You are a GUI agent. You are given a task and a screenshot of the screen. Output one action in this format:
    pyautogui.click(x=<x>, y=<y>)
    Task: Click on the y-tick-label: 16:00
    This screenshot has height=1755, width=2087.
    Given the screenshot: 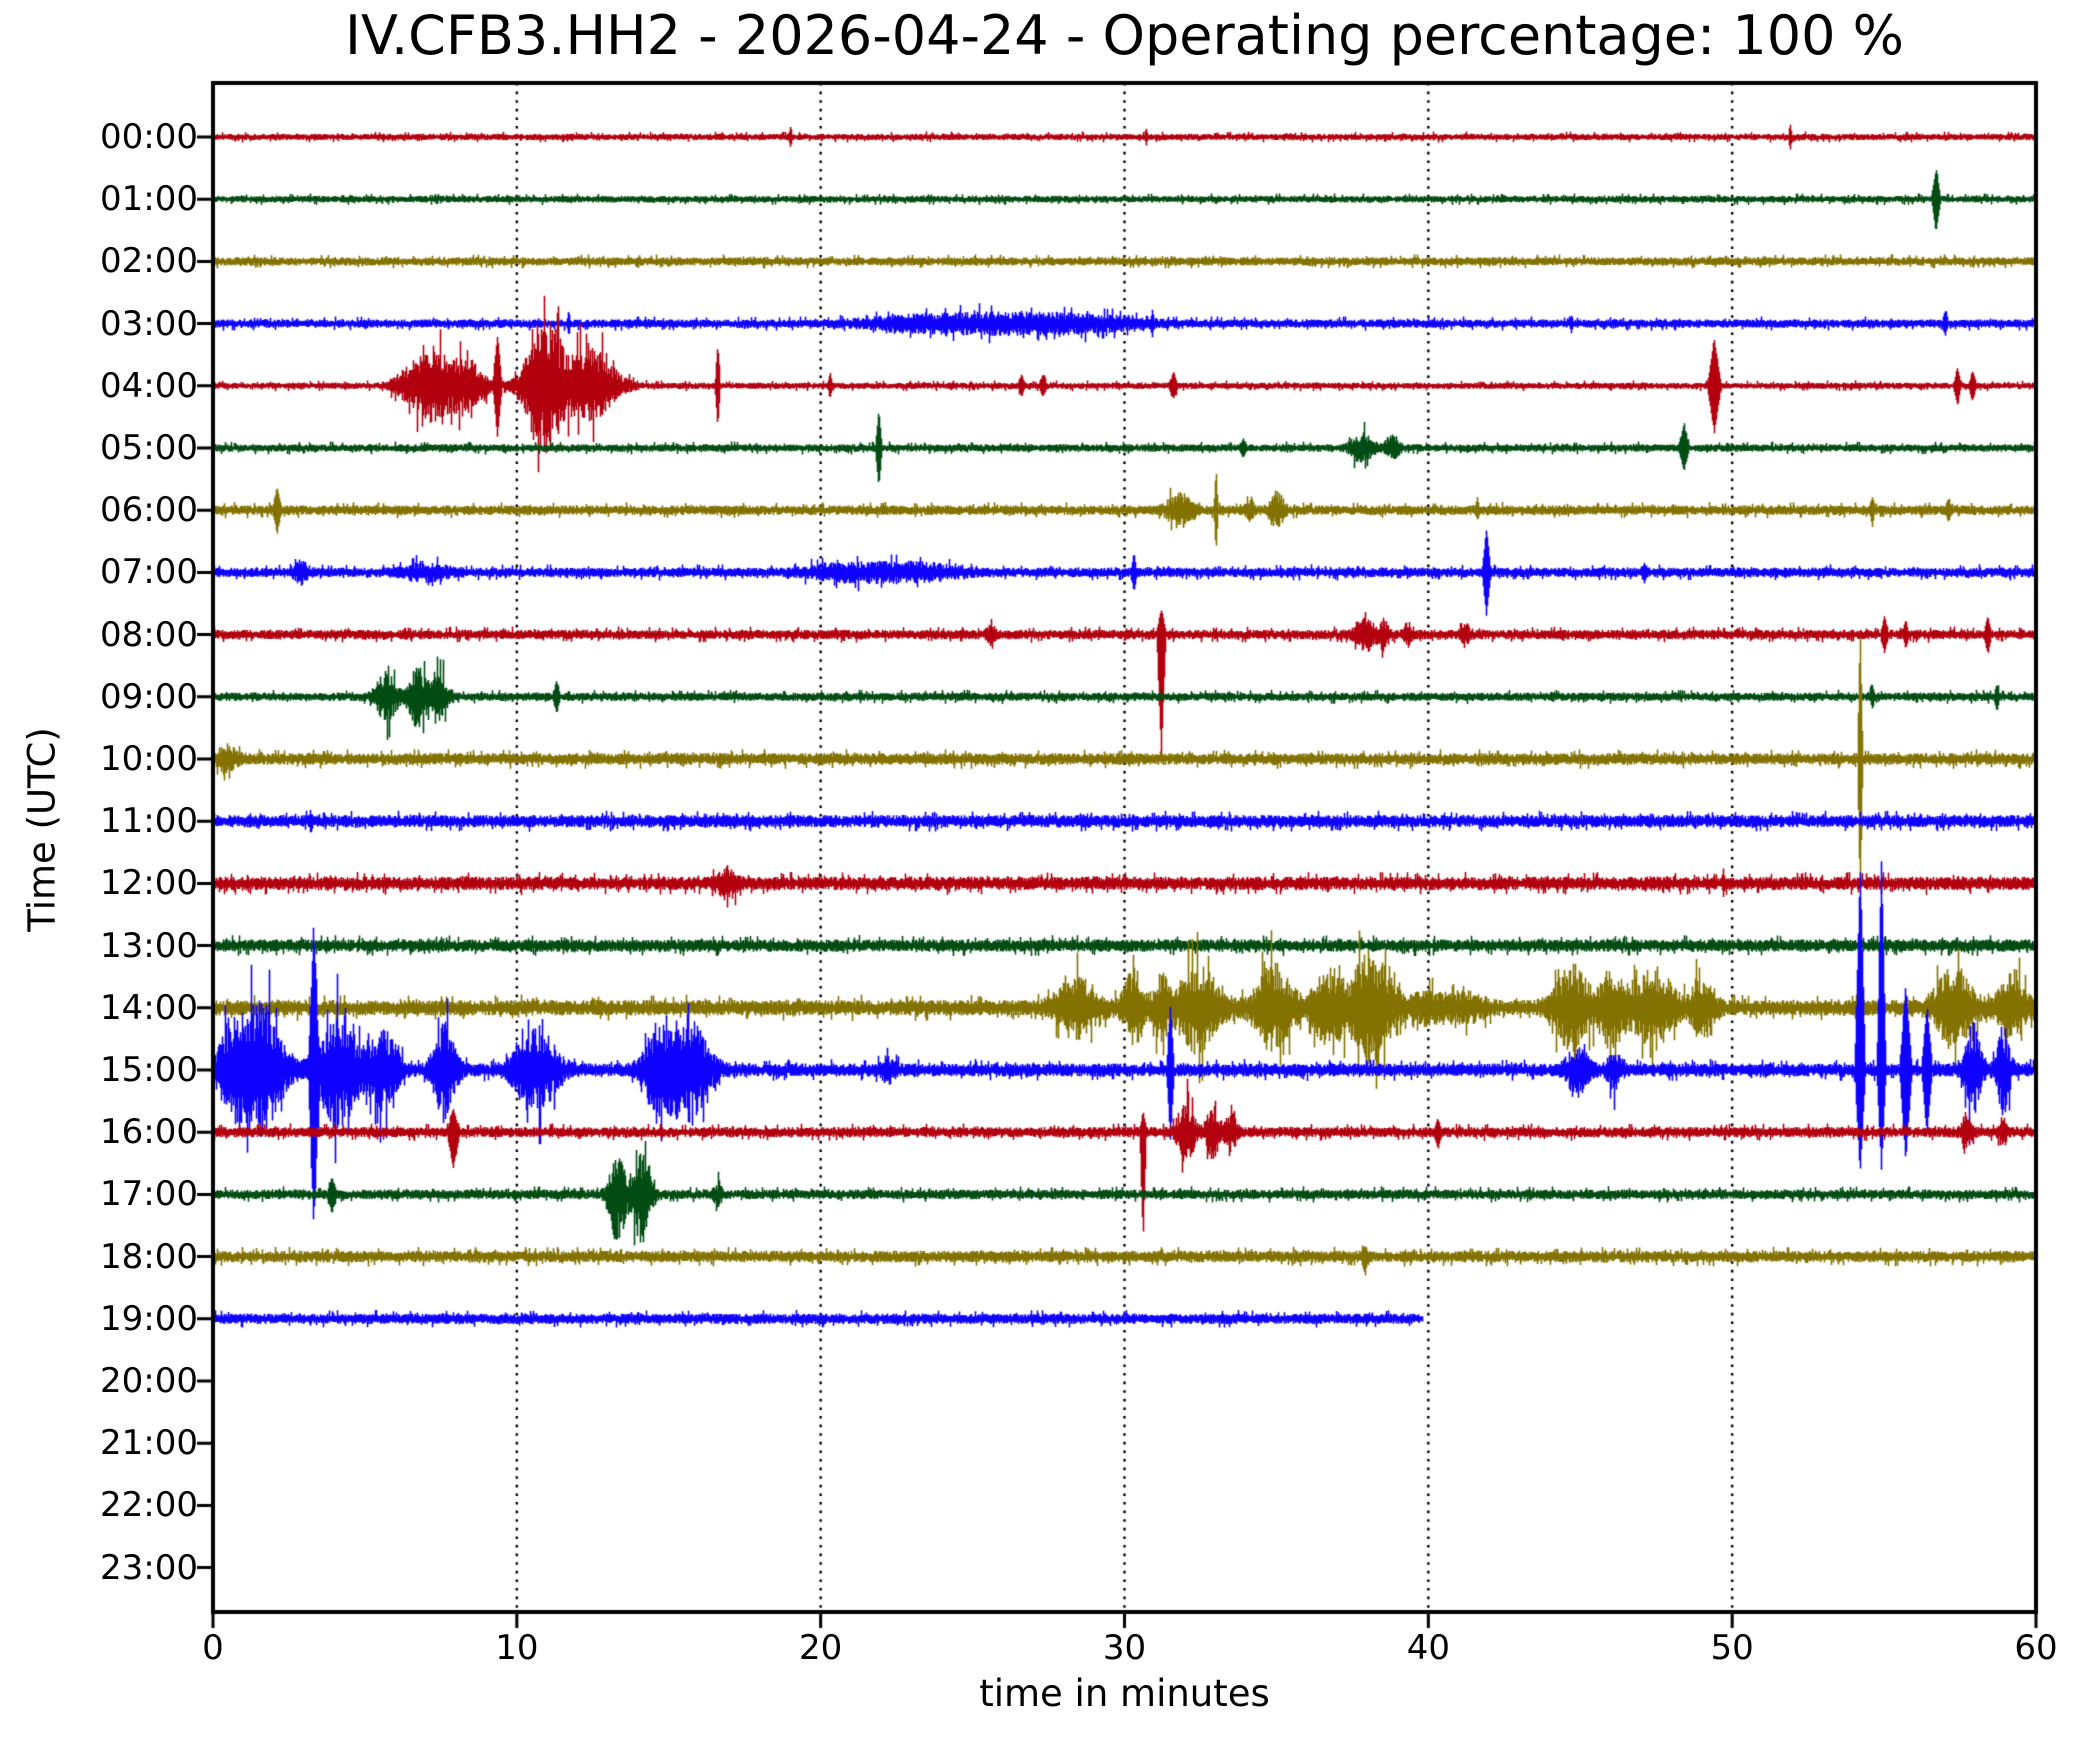 What is the action you would take?
    pyautogui.click(x=149, y=1132)
    